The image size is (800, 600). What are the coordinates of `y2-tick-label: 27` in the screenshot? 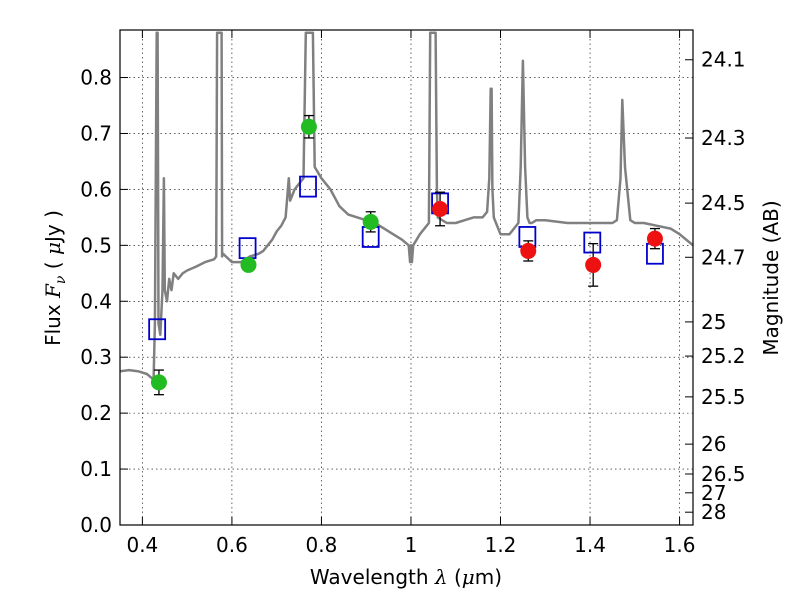 It's located at (713, 493).